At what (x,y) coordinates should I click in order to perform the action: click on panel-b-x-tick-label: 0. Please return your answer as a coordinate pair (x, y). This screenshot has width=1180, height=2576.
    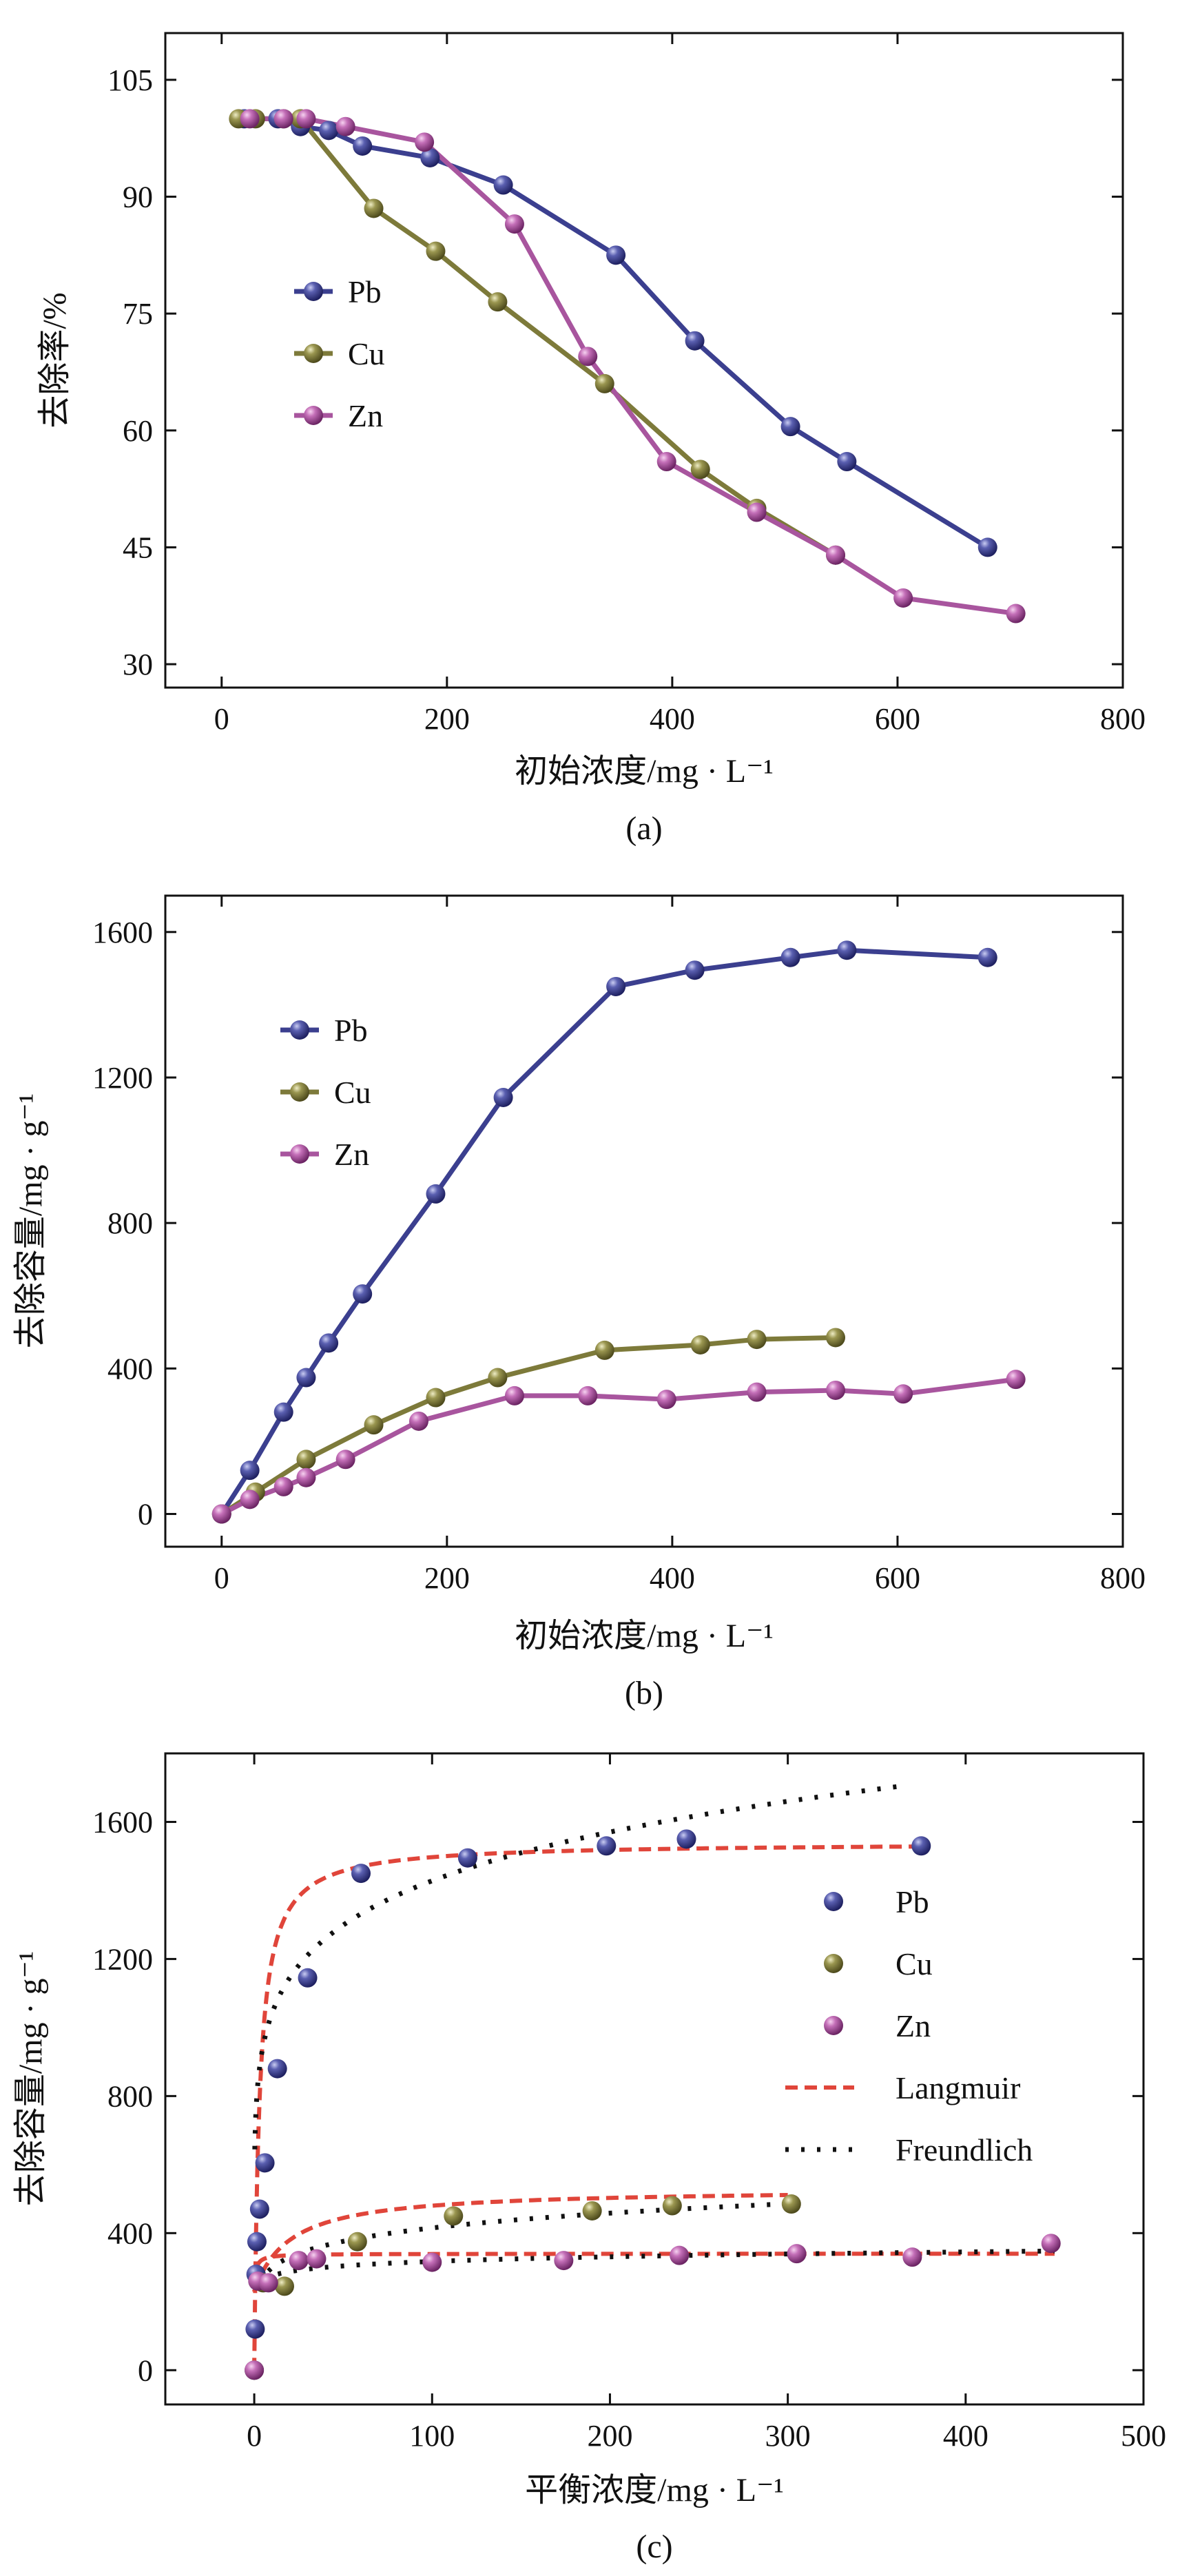
    Looking at the image, I should click on (221, 1578).